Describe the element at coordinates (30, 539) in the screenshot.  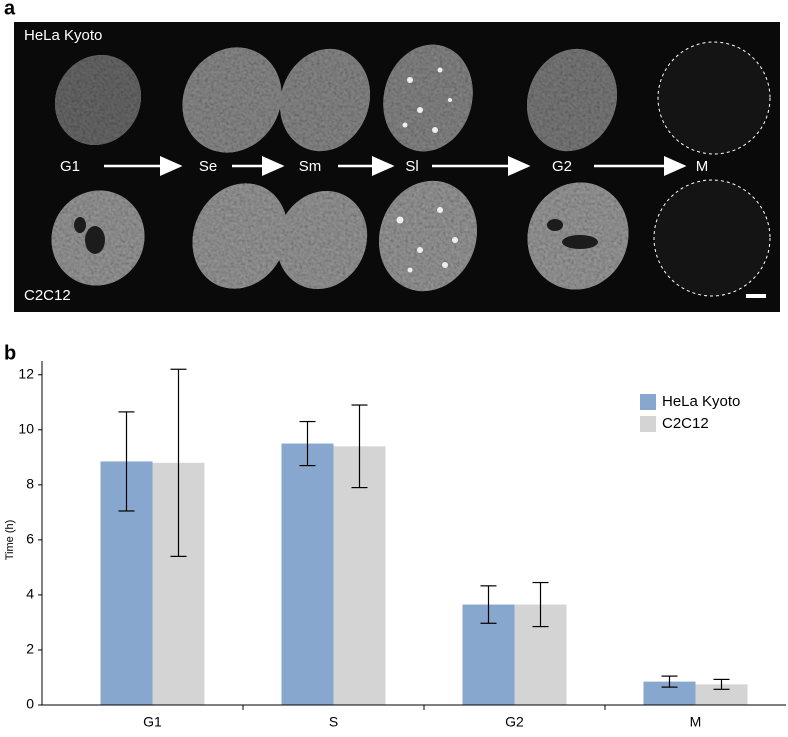
I see `y-tick-label: 6` at that location.